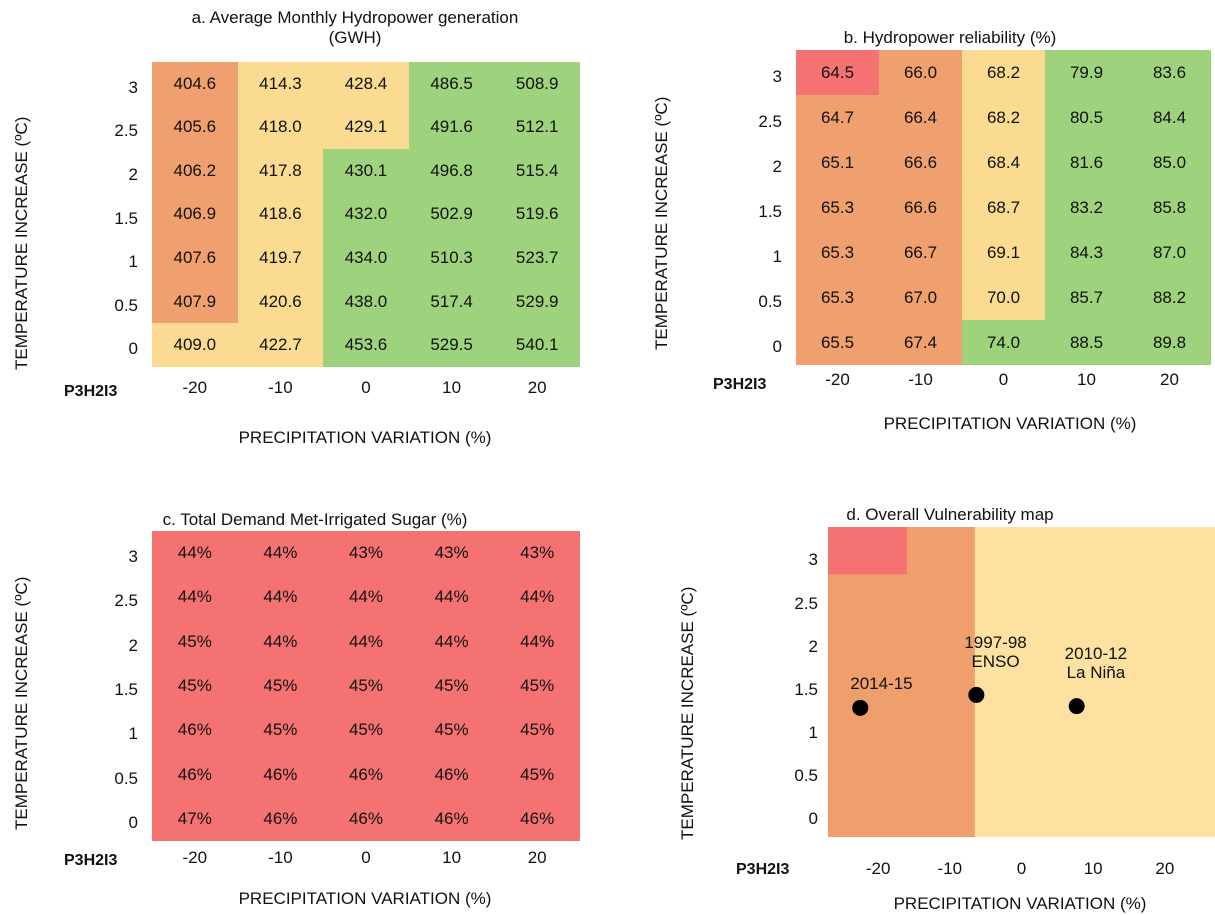  Describe the element at coordinates (366, 301) in the screenshot. I see `heatmap-cell: 438.0` at that location.